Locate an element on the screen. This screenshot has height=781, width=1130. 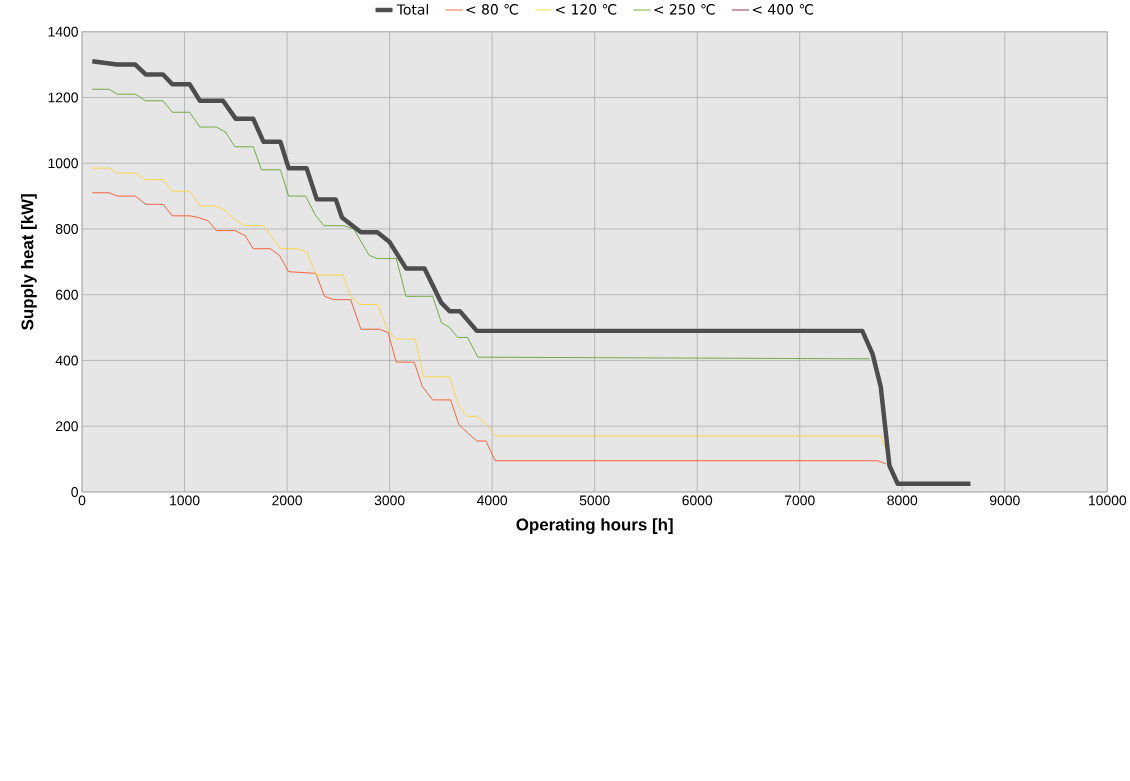
x-tick-label: 8000 is located at coordinates (902, 500).